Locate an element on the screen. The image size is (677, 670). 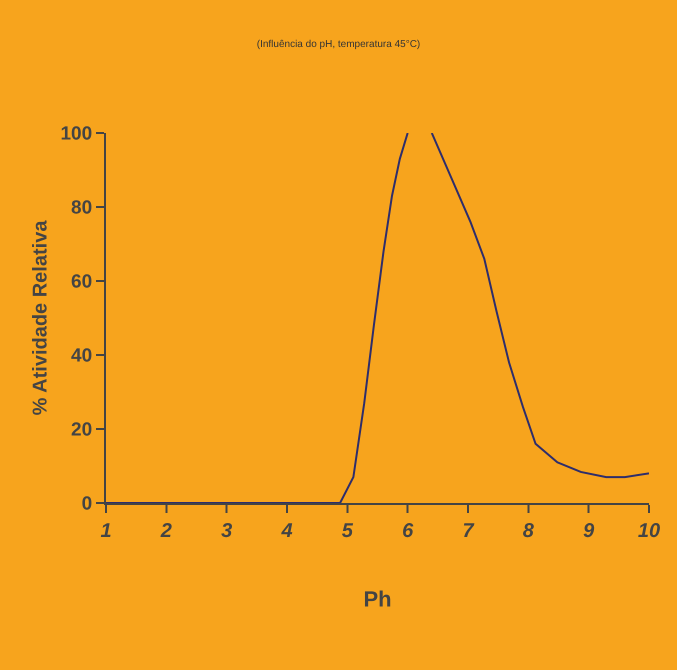
y-tick-label: 60 is located at coordinates (81, 282).